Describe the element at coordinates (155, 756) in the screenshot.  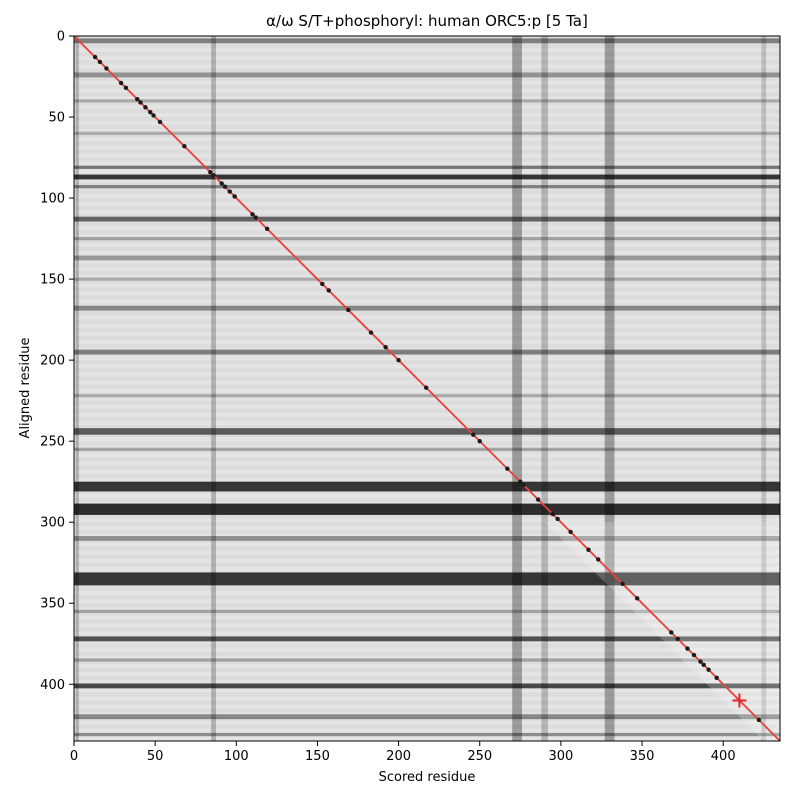
I see `x-tick-label: 50` at that location.